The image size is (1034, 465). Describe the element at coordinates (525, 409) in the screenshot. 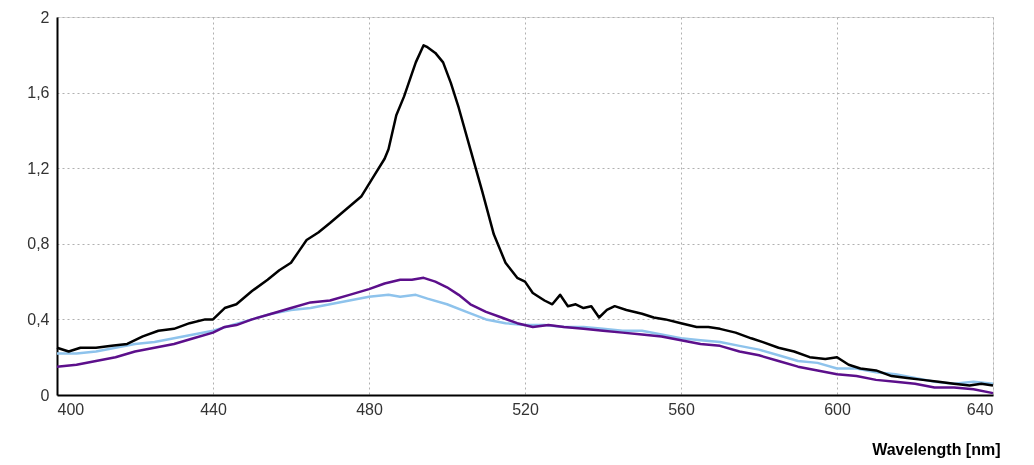

I see `x-tick-label: 520` at that location.